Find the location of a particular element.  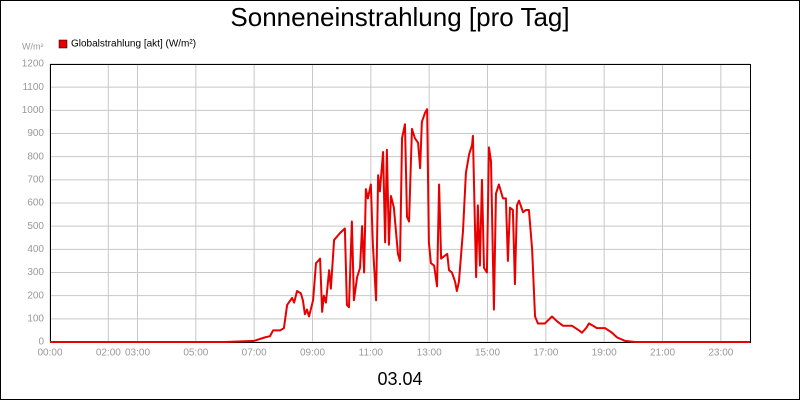

x-tick-label: 00:00 is located at coordinates (49, 353).